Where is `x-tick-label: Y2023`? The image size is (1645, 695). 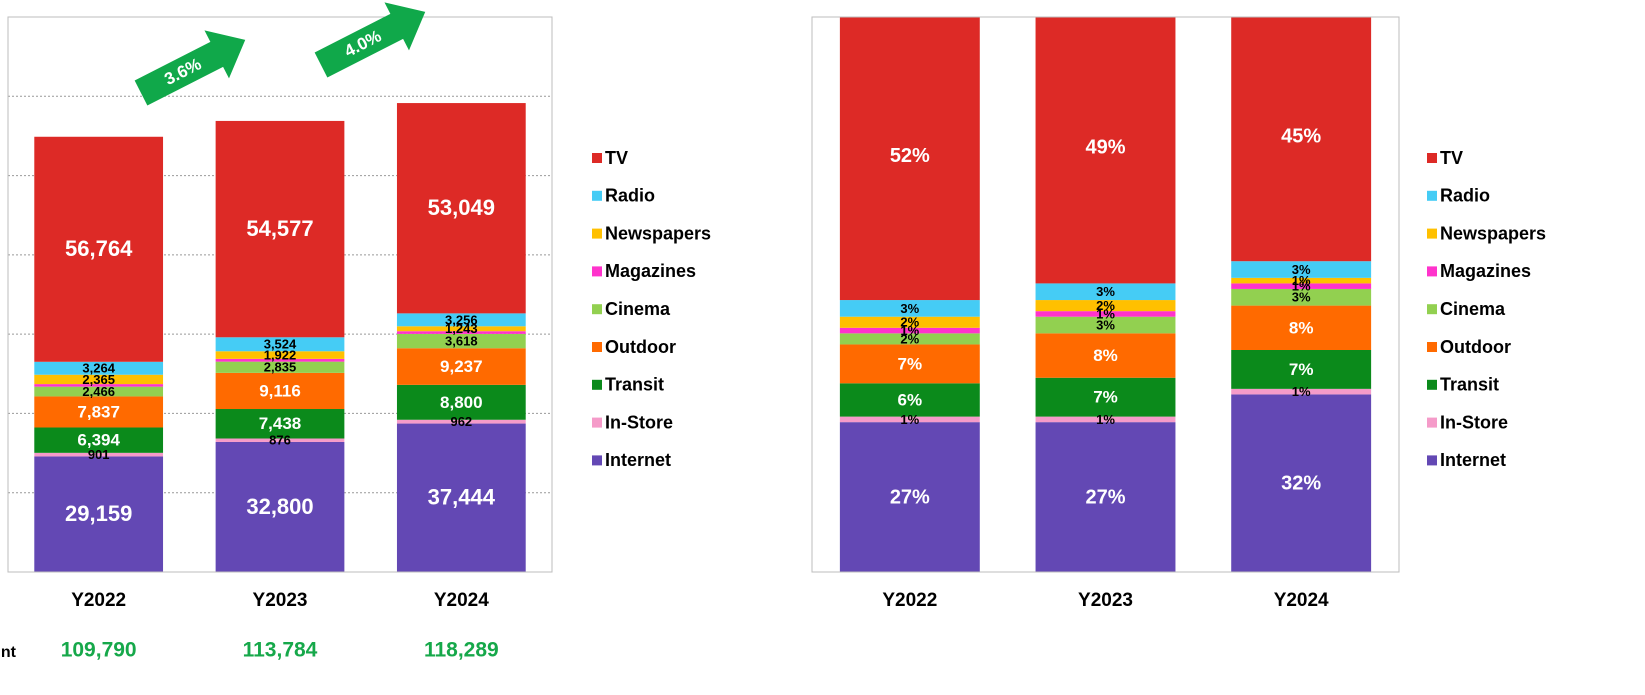 x-tick-label: Y2023 is located at coordinates (280, 600).